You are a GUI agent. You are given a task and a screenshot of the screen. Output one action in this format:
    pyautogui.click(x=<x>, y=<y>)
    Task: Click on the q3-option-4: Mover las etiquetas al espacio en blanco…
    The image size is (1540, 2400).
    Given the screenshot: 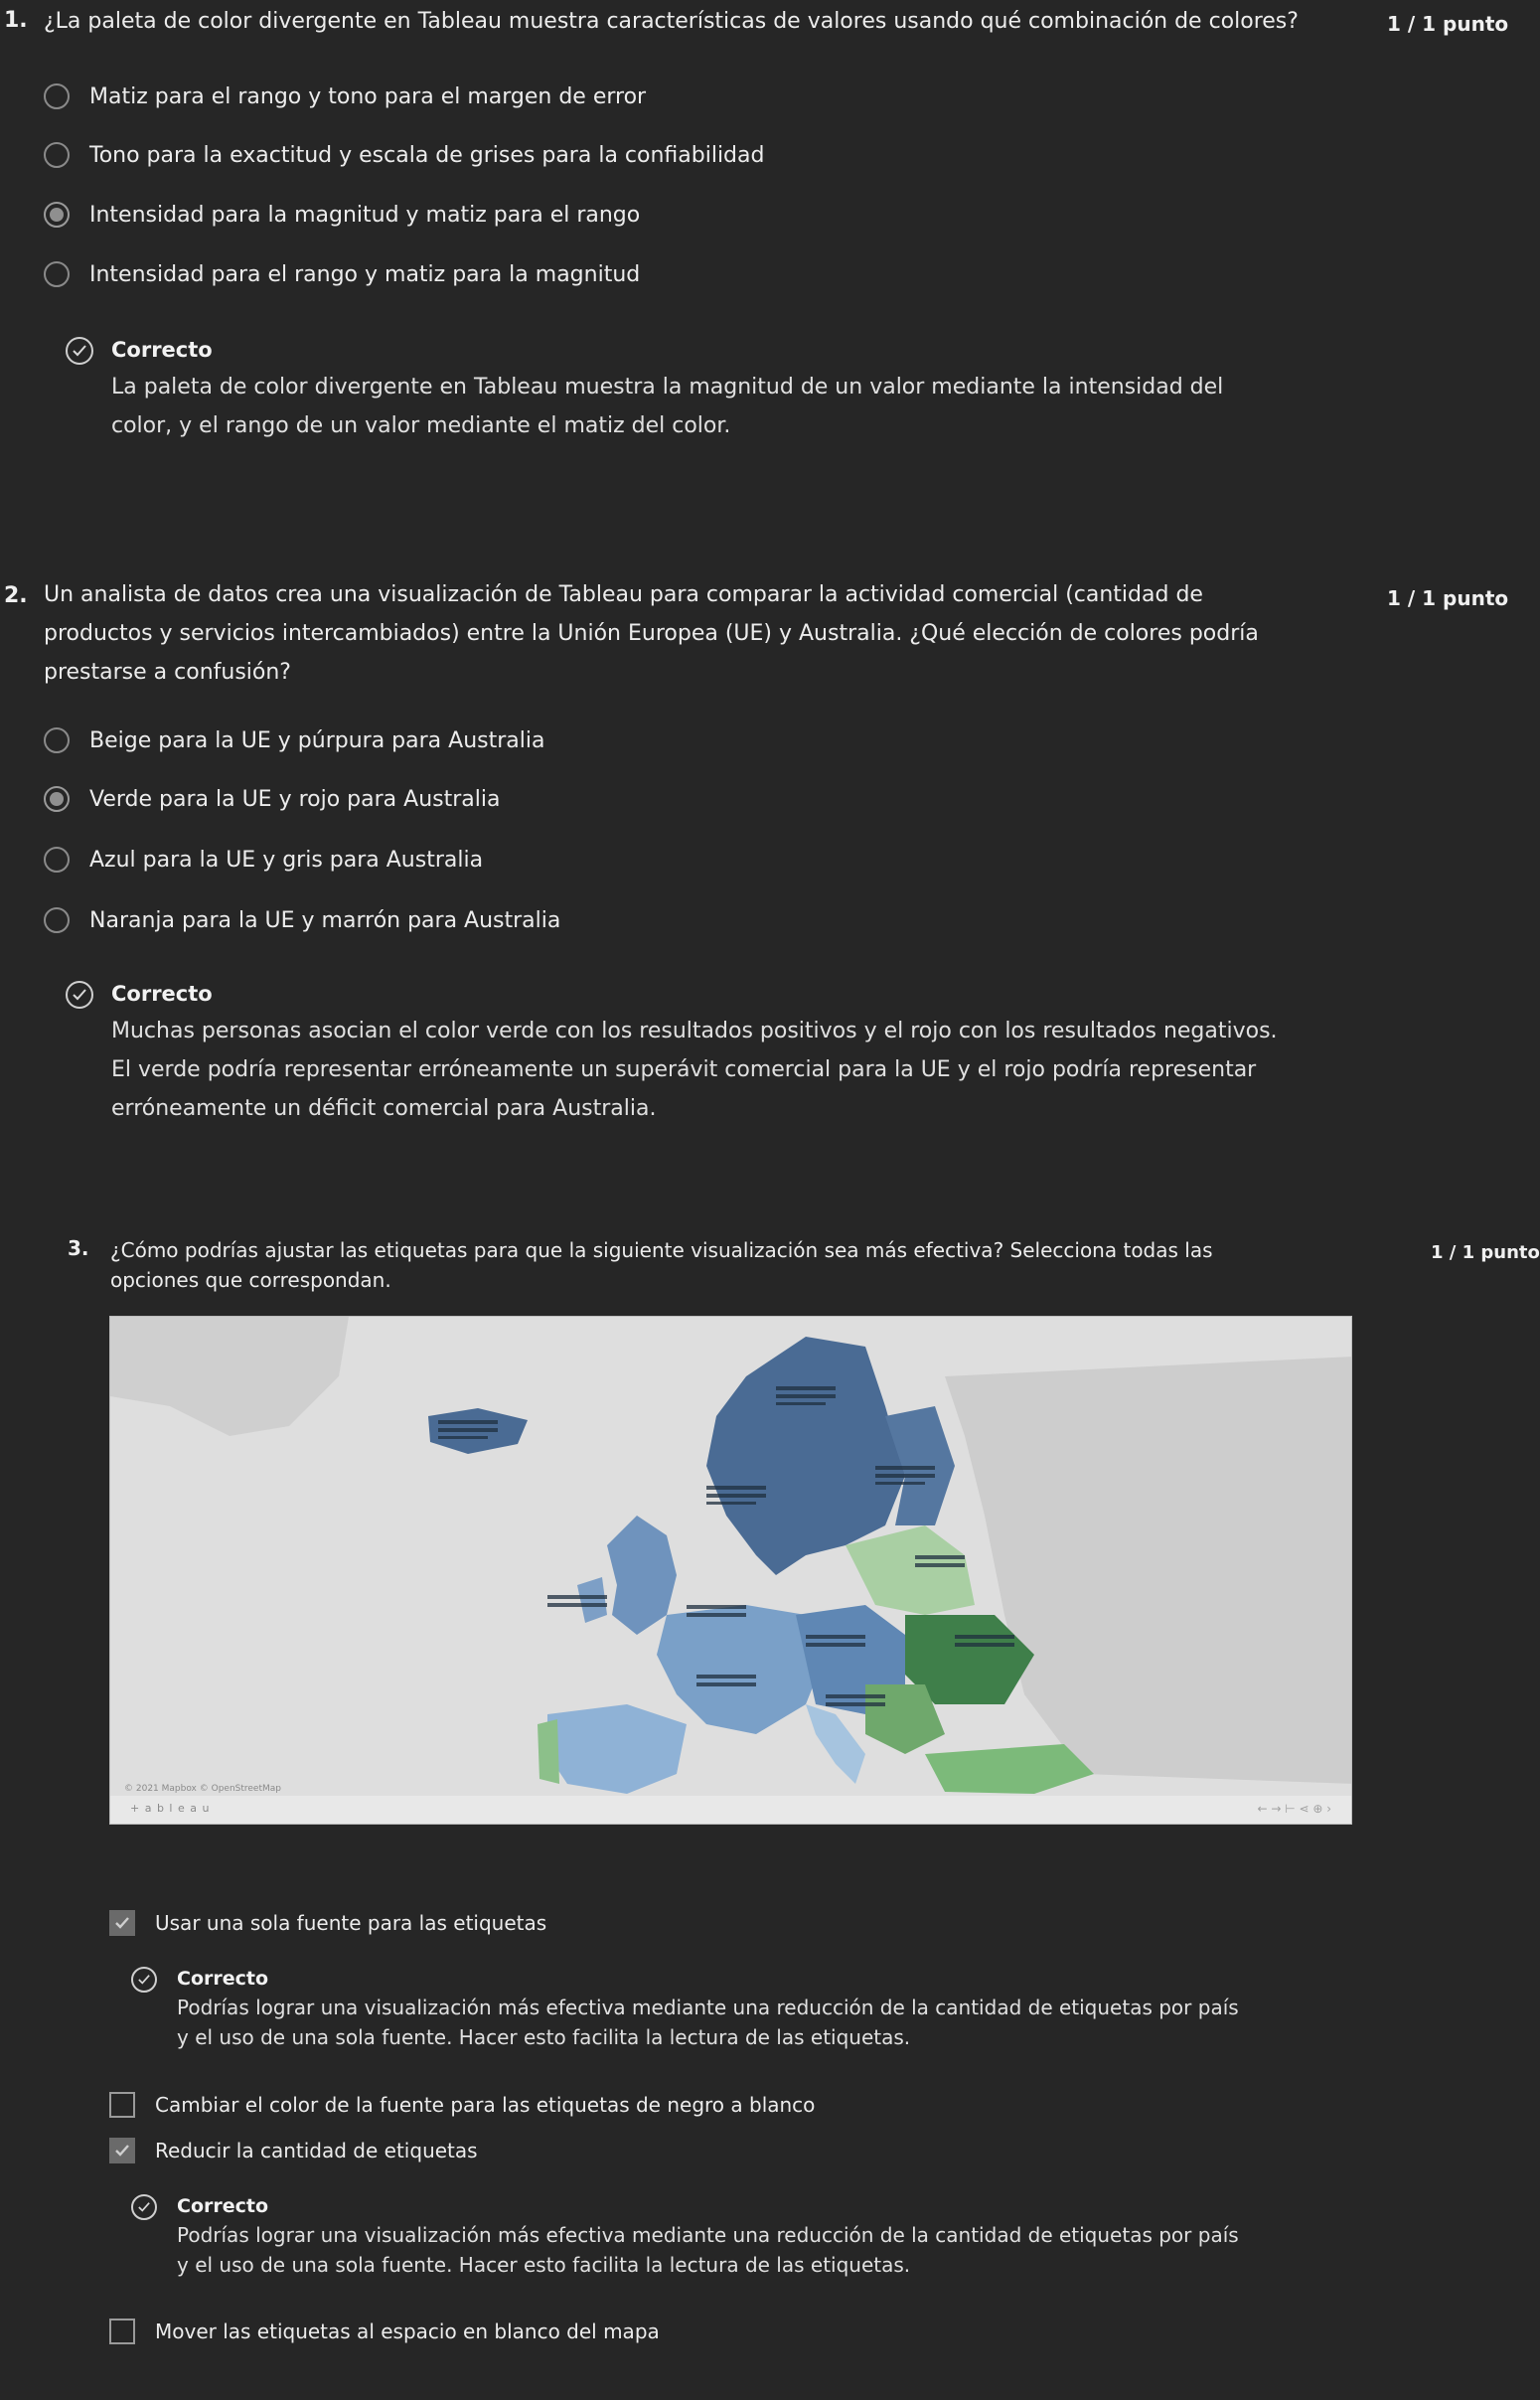 What is the action you would take?
    pyautogui.click(x=384, y=2331)
    